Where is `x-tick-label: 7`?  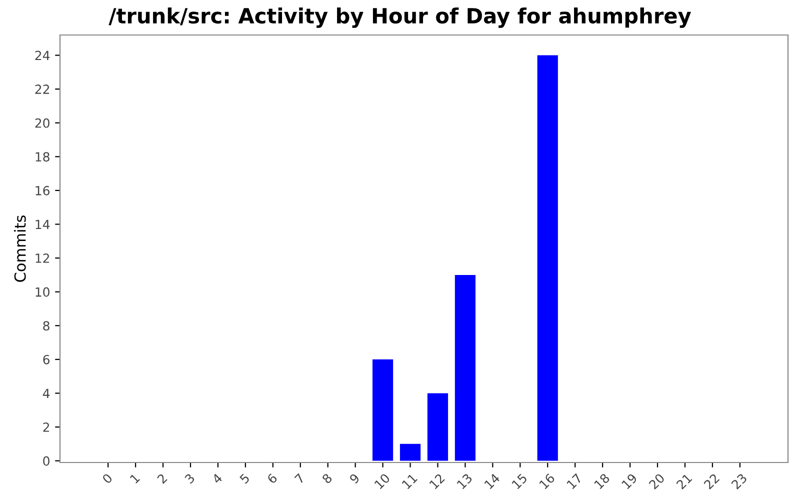 x-tick-label: 7 is located at coordinates (299, 478).